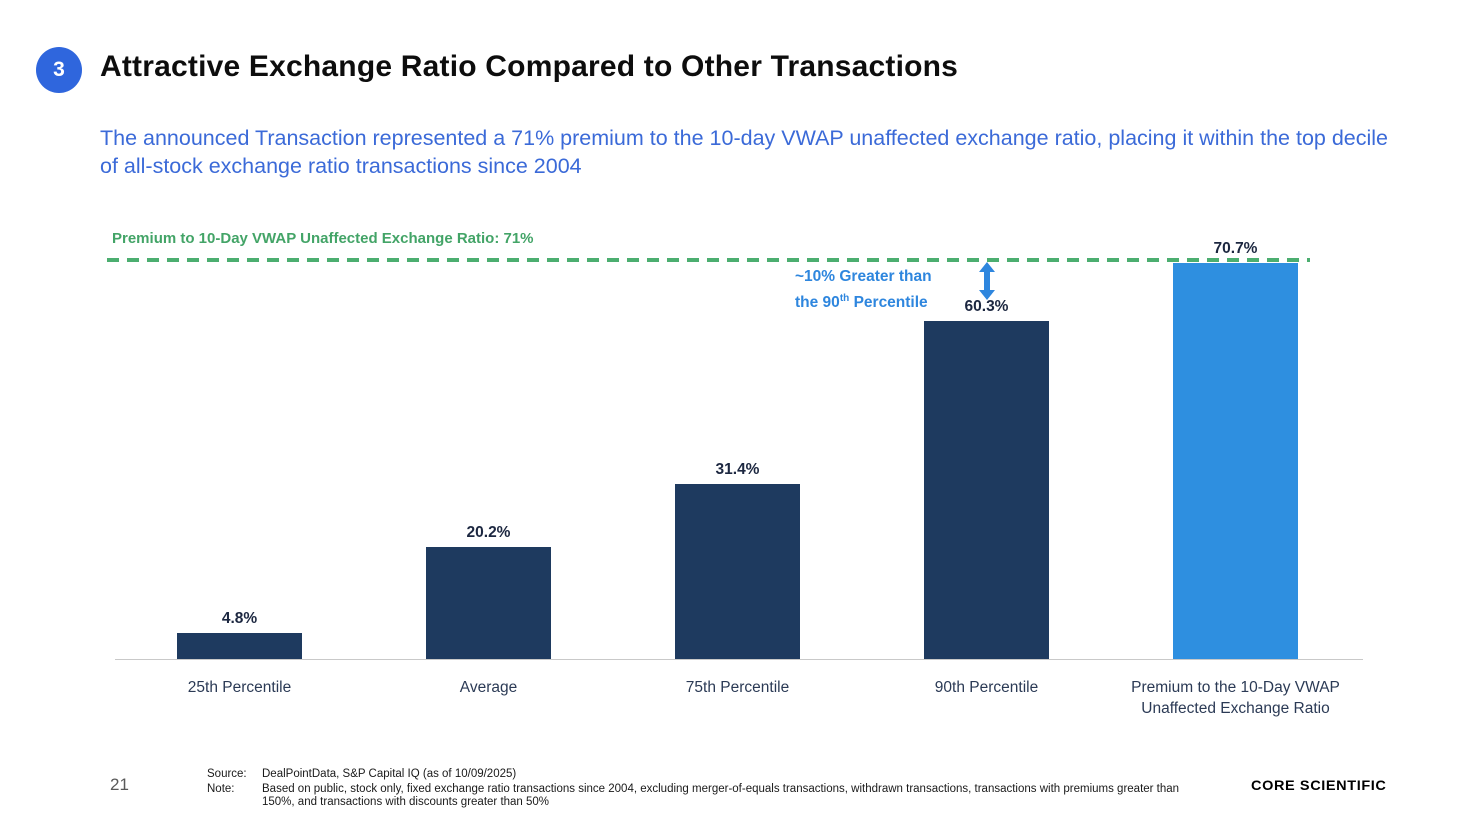  What do you see at coordinates (739, 659) in the screenshot?
I see `x-axis-line` at bounding box center [739, 659].